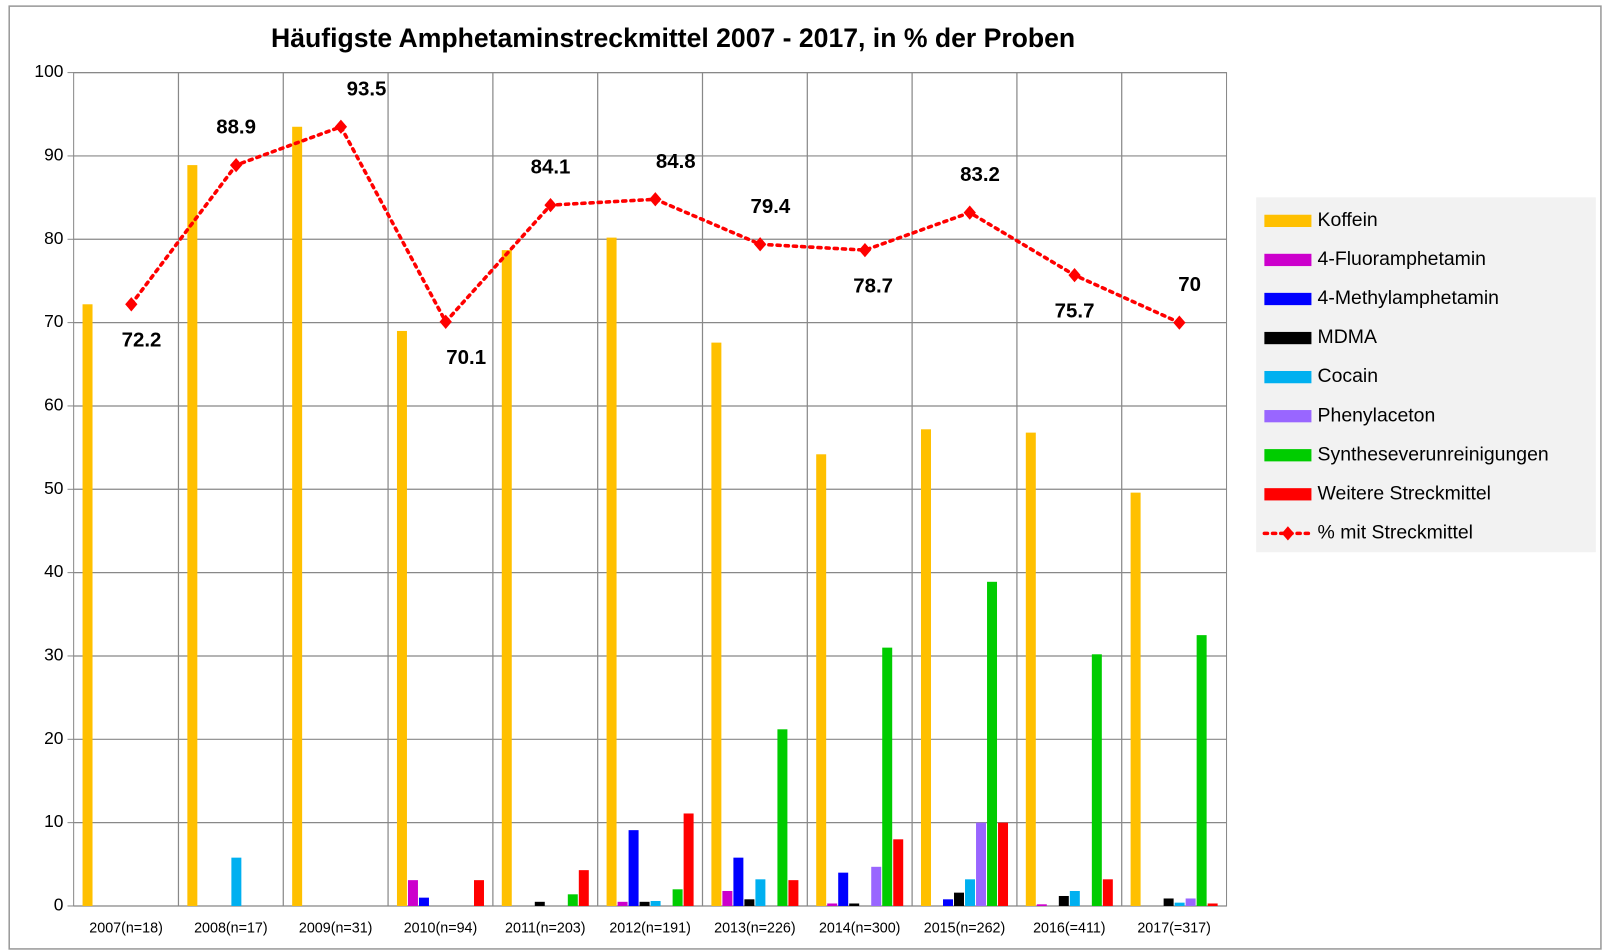 This screenshot has width=1604, height=952. Describe the element at coordinates (53, 155) in the screenshot. I see `y-tick-label: 90` at that location.